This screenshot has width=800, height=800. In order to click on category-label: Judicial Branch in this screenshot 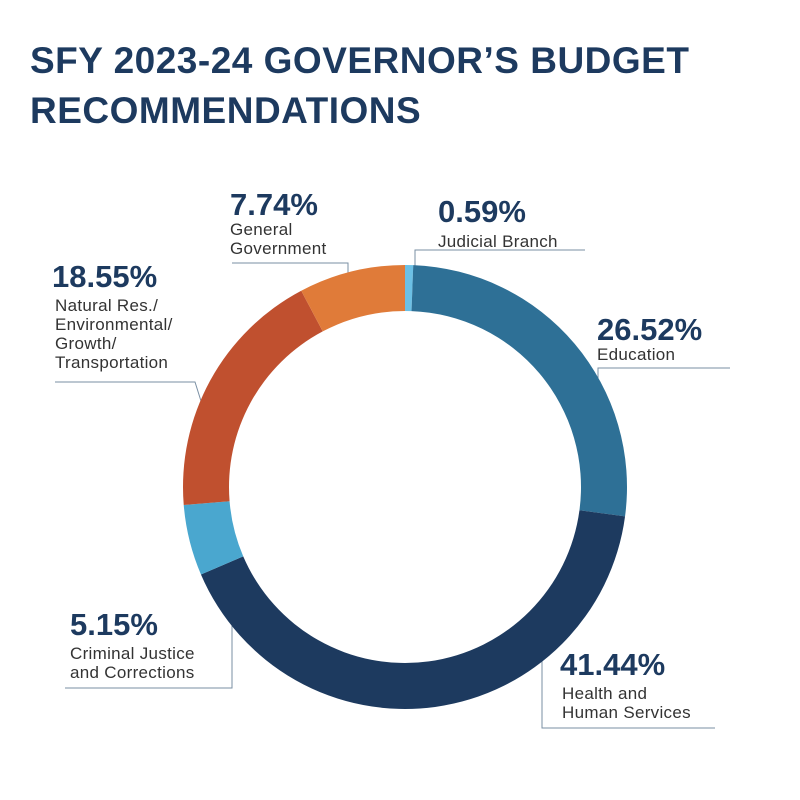, I will do `click(498, 241)`.